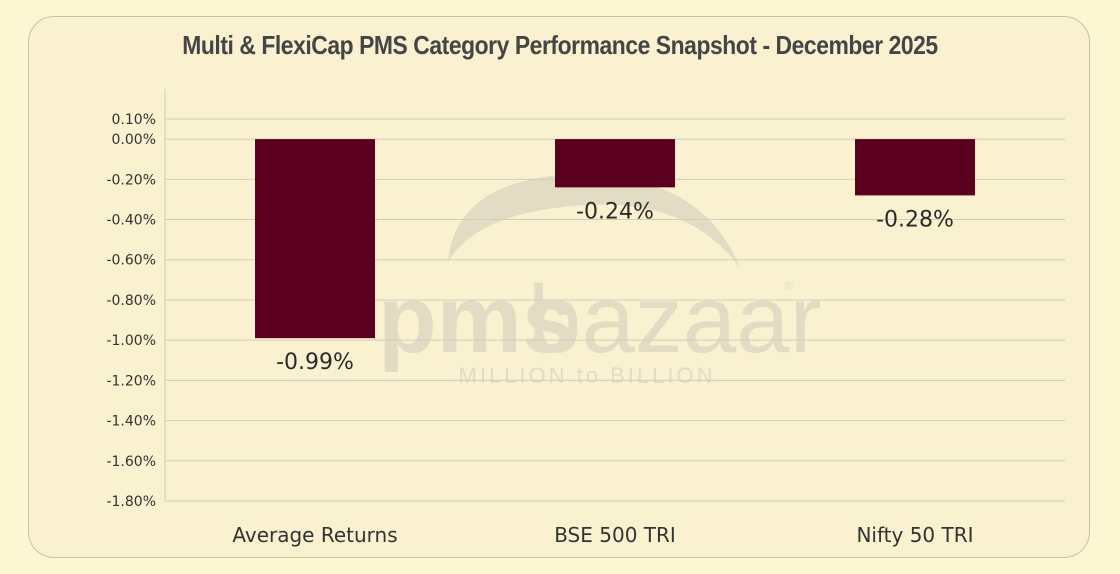 The width and height of the screenshot is (1120, 574). What do you see at coordinates (131, 502) in the screenshot?
I see `y-tick-label: -1.80%` at bounding box center [131, 502].